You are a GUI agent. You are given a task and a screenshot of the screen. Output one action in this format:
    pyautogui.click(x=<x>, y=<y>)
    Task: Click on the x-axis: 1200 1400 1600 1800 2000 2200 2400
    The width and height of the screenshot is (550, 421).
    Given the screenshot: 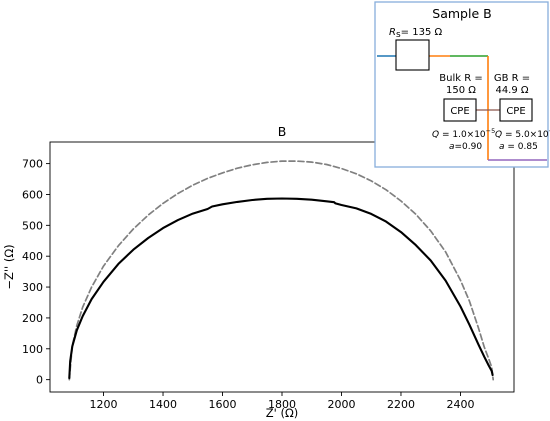 What is the action you would take?
    pyautogui.click(x=282, y=401)
    